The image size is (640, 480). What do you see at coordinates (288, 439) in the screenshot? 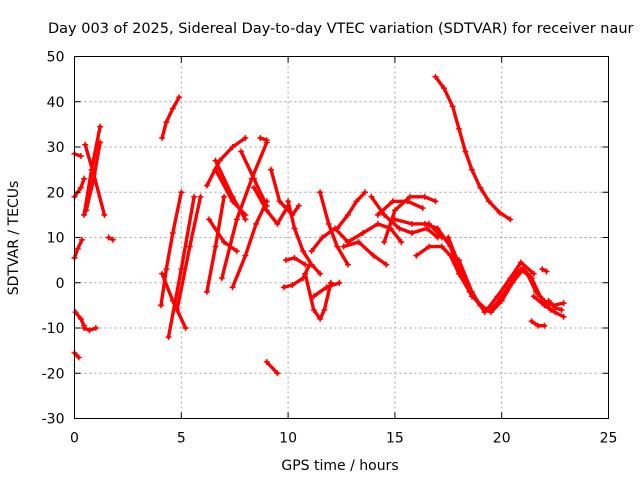
I see `x-tick-label: 10` at bounding box center [288, 439].